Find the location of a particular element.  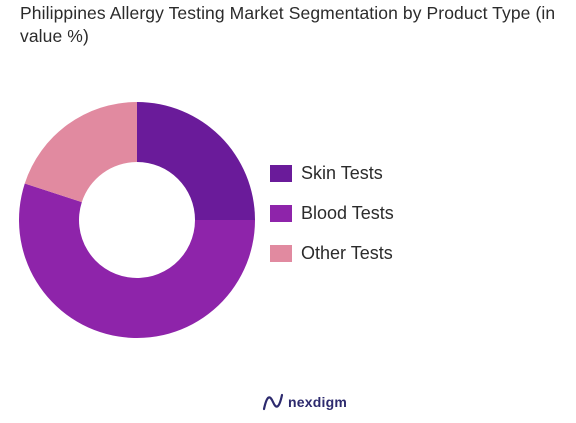

nexdigm-logo-icon is located at coordinates (273, 402).